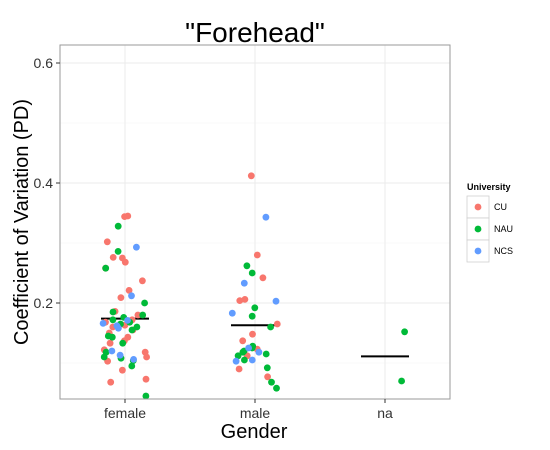 The width and height of the screenshot is (550, 450). I want to click on legend: University CU NAU NCS, so click(489, 222).